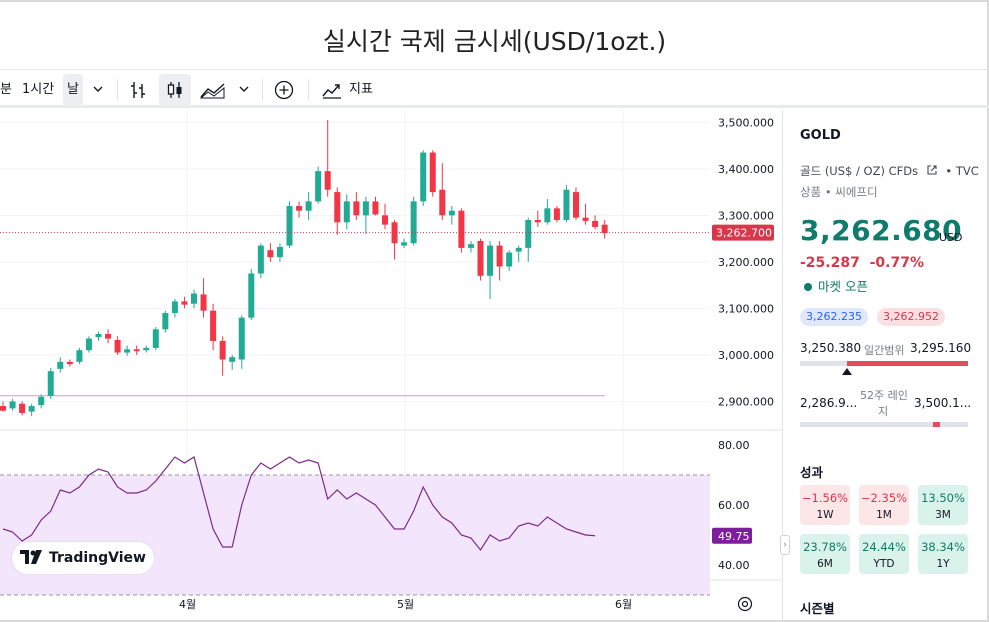 The height and width of the screenshot is (622, 989). What do you see at coordinates (820, 135) in the screenshot?
I see `symbol-name: GOLD` at bounding box center [820, 135].